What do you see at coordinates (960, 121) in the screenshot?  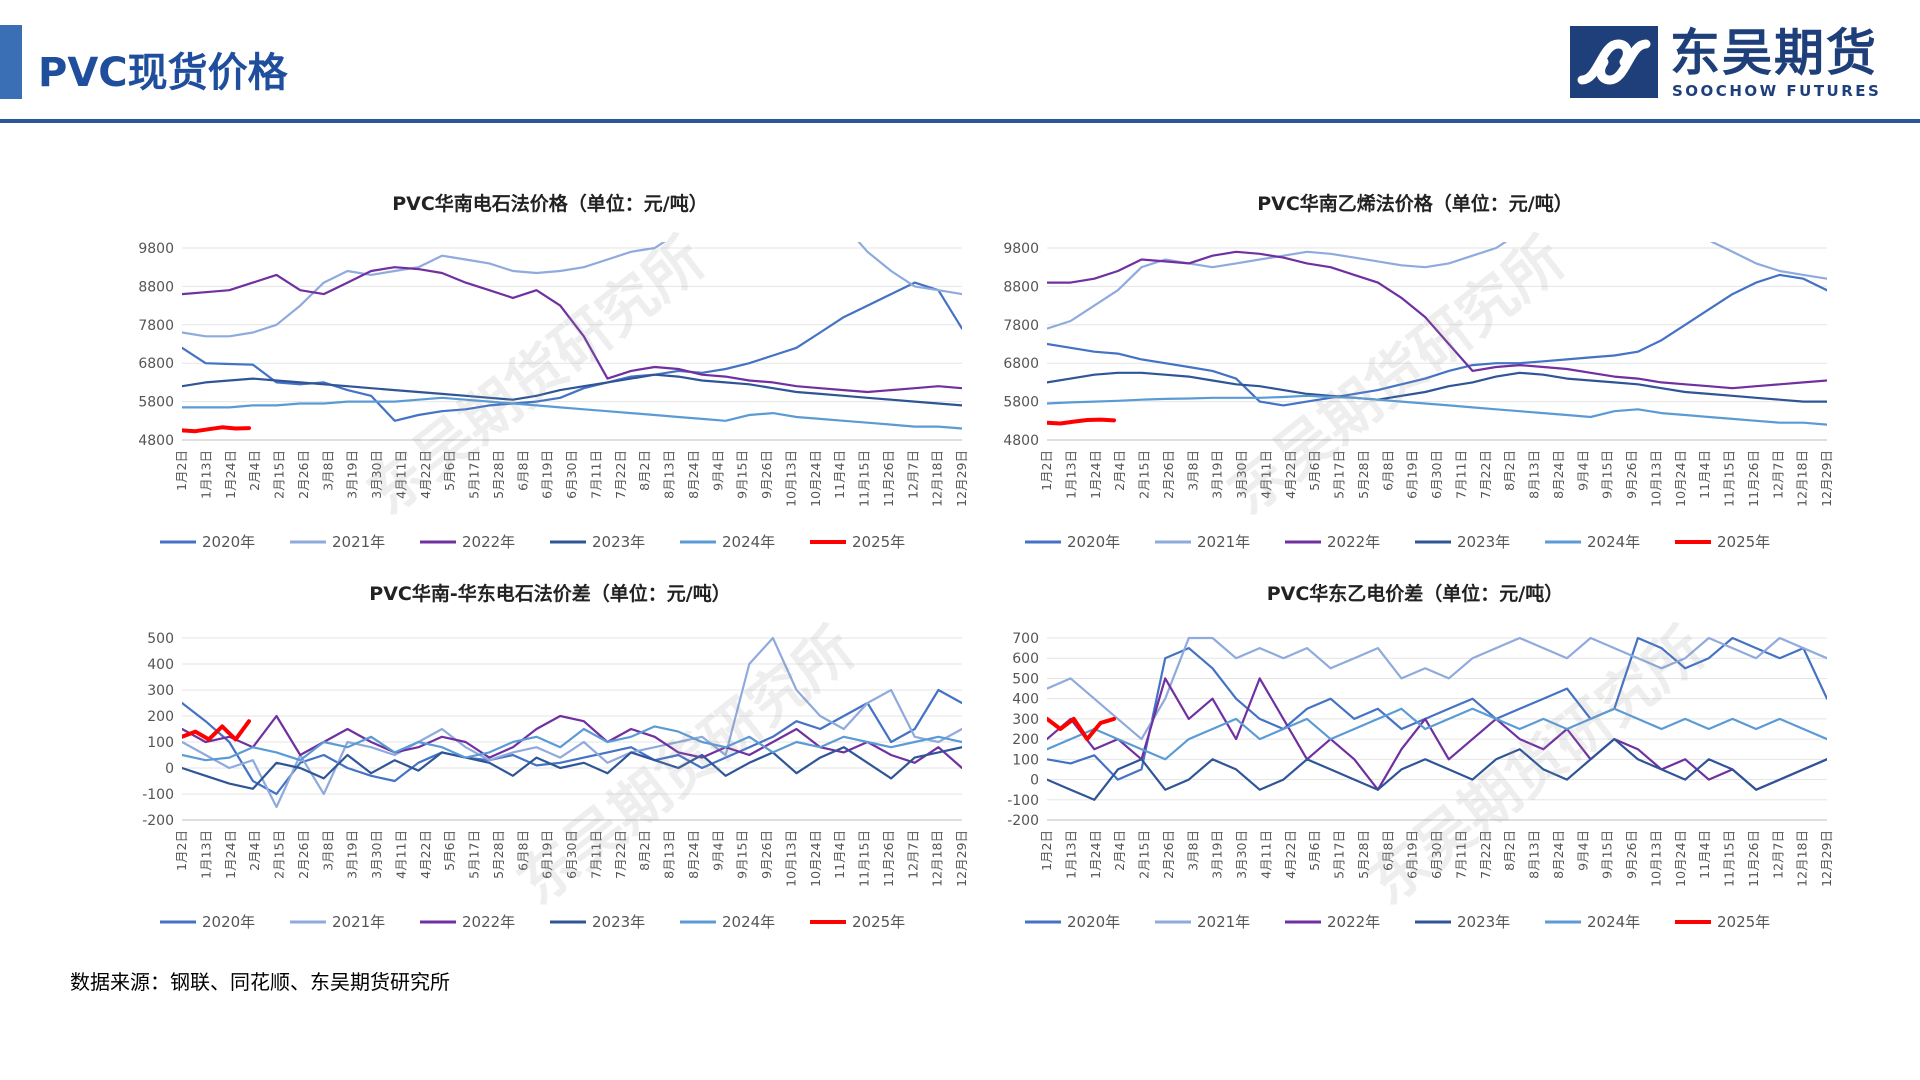 I see `header-divider` at bounding box center [960, 121].